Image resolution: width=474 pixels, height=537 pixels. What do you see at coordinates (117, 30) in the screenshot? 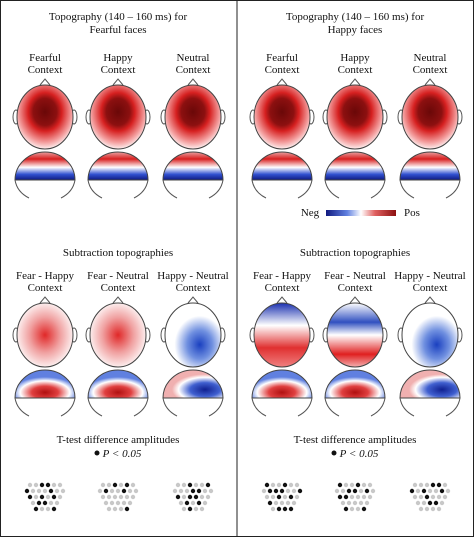
I see `panel-title: Fearful faces` at bounding box center [117, 30].